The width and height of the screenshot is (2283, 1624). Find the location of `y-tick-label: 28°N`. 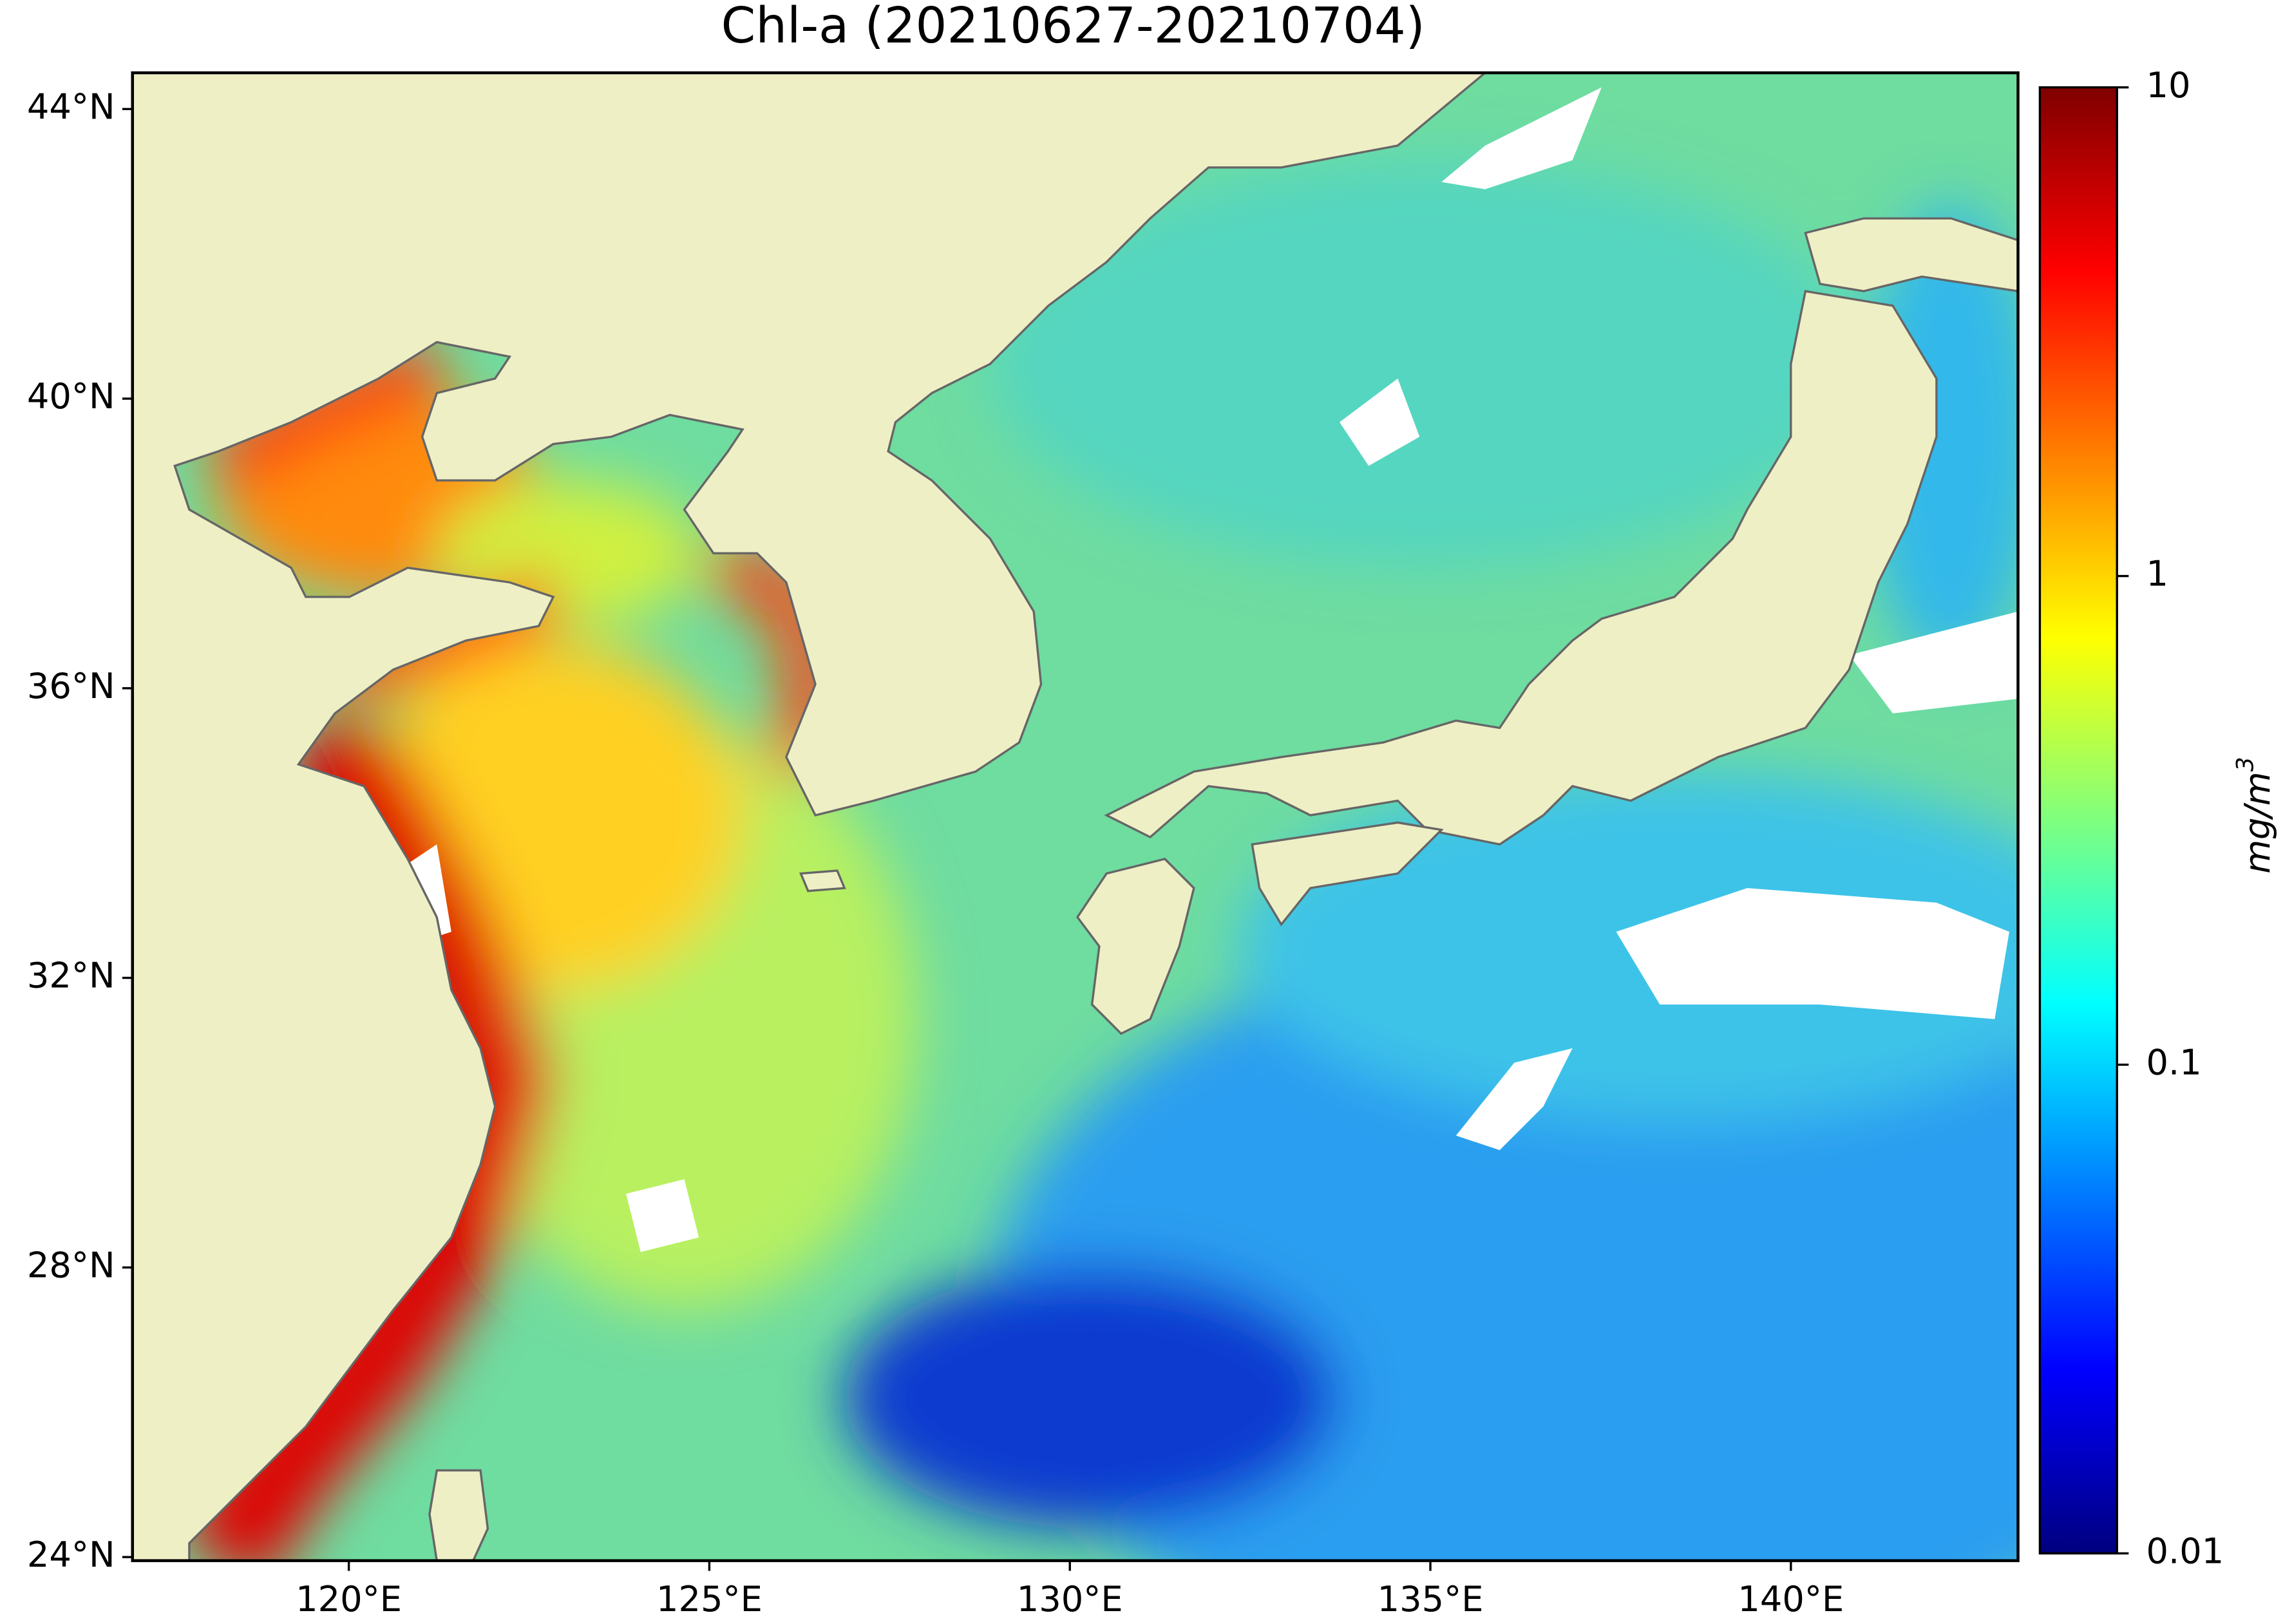

y-tick-label: 28°N is located at coordinates (71, 1265).